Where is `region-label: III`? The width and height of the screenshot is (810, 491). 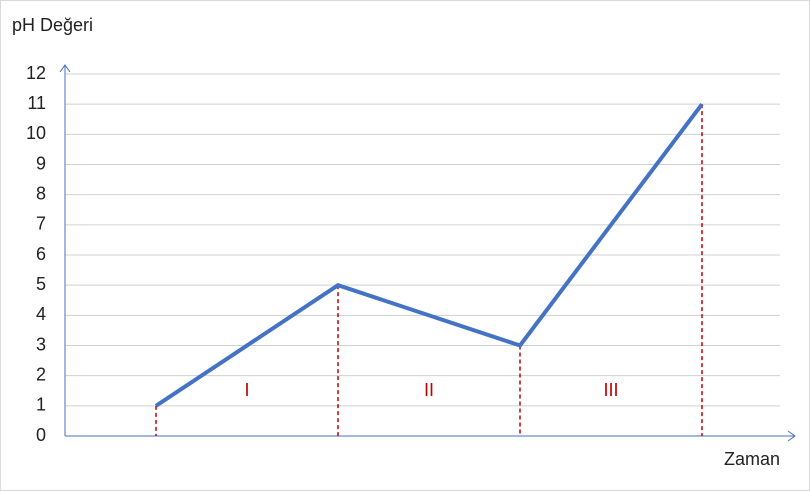 region-label: III is located at coordinates (610, 390).